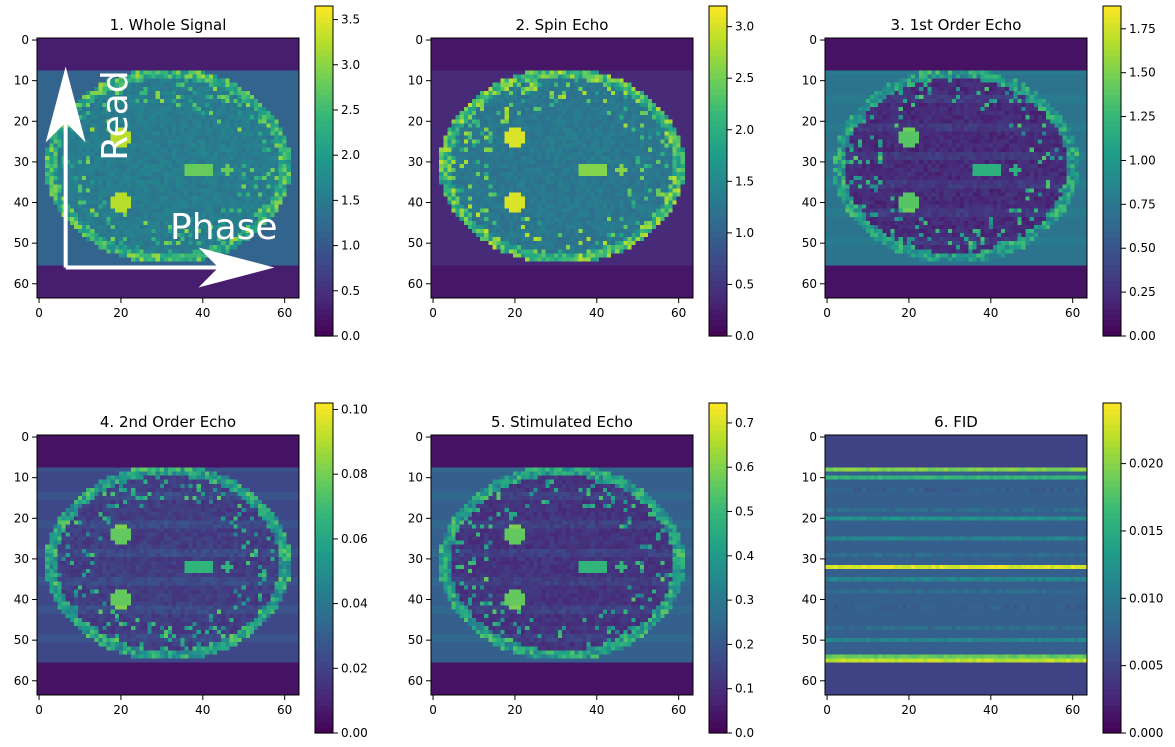 This screenshot has width=1175, height=747. Describe the element at coordinates (354, 474) in the screenshot. I see `colorbar-tick-label: 0.08` at that location.